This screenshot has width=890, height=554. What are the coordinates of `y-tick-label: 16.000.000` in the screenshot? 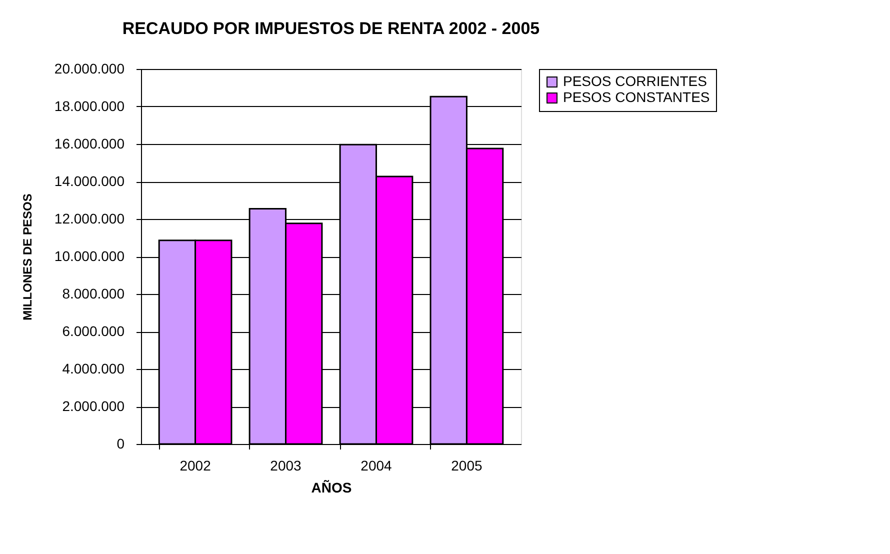 It's located at (89, 144).